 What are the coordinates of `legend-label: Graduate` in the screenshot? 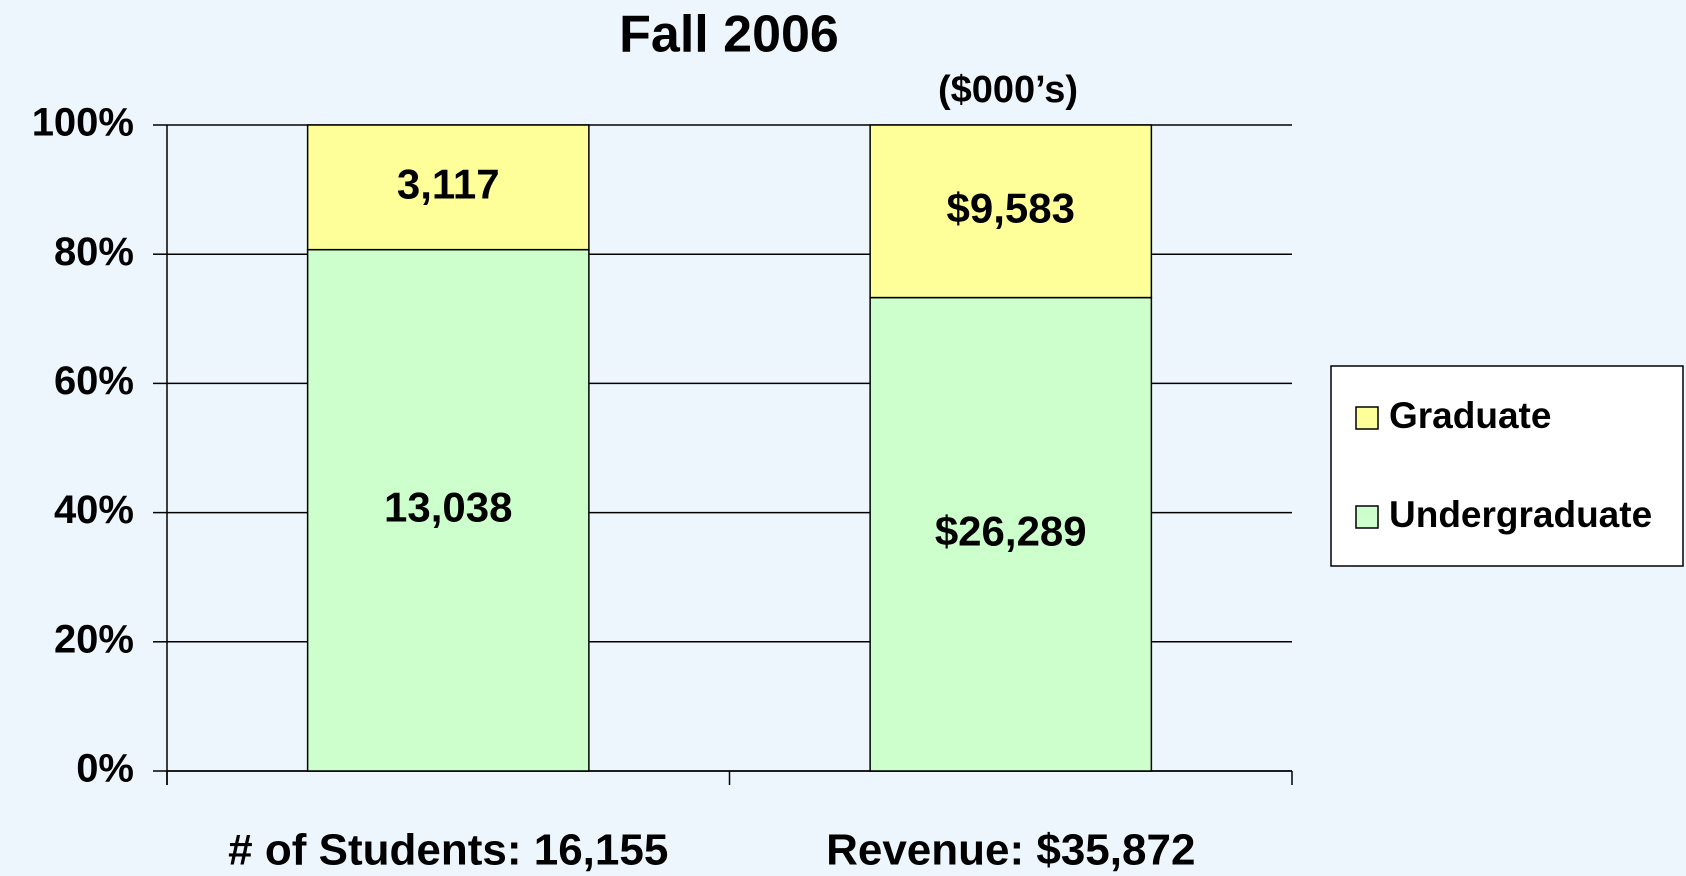 It's located at (1470, 415).